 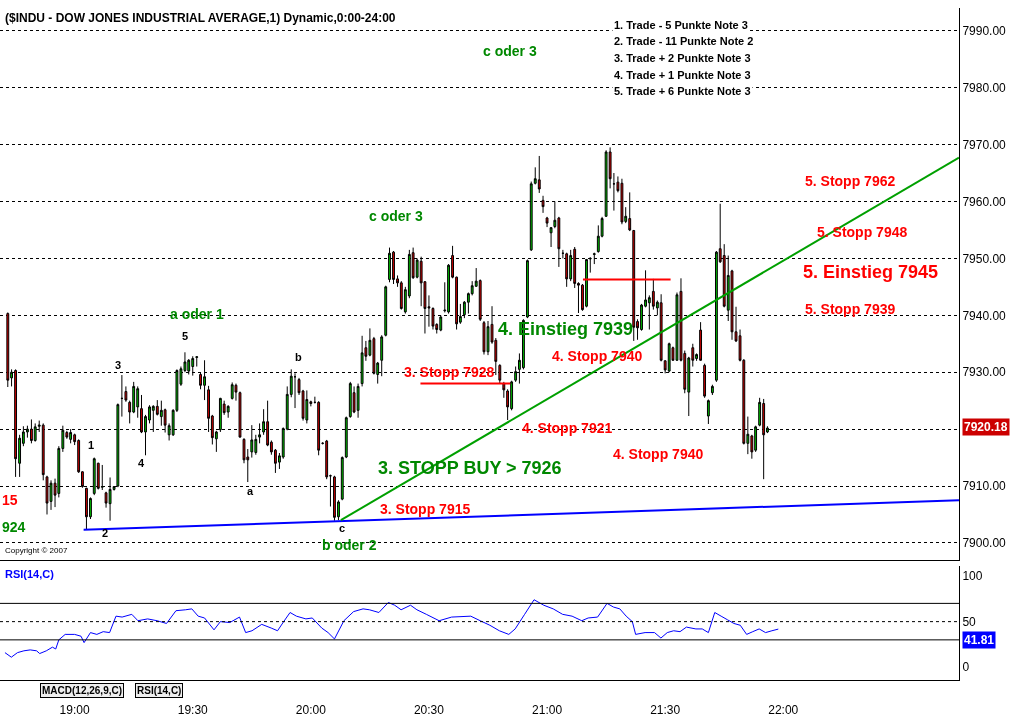 I want to click on annotation: a oder 1, so click(x=197, y=314).